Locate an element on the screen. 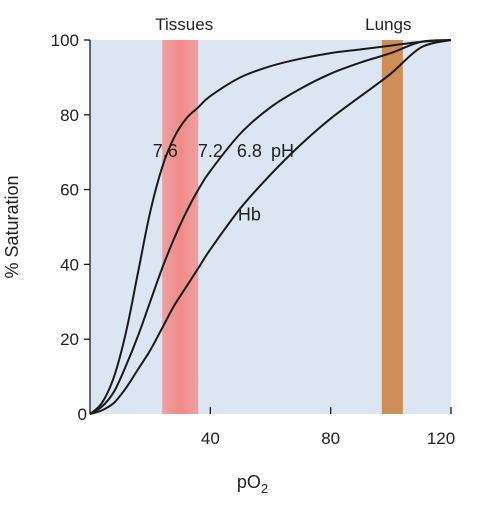  x-tick-label: 120 is located at coordinates (441, 438).